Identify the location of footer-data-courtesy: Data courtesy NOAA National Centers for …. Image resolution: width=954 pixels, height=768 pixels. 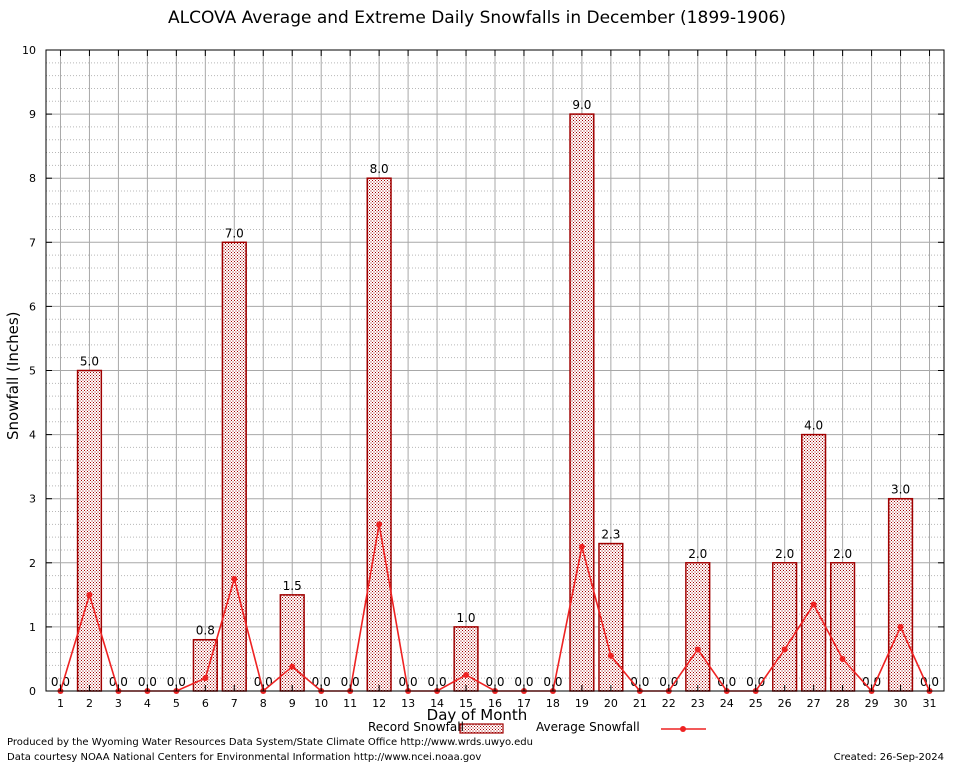
(244, 757).